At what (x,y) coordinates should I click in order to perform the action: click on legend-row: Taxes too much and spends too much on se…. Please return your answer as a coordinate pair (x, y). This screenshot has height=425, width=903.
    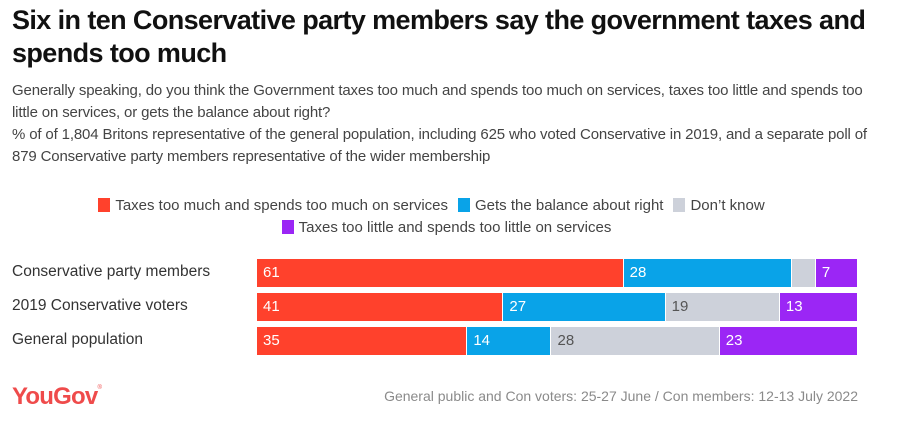
    Looking at the image, I should click on (451, 205).